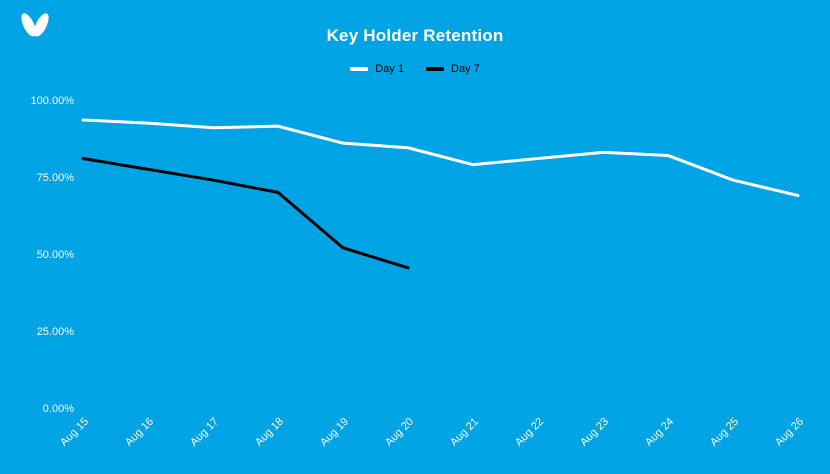  I want to click on x-axis-label: Aug 22, so click(529, 432).